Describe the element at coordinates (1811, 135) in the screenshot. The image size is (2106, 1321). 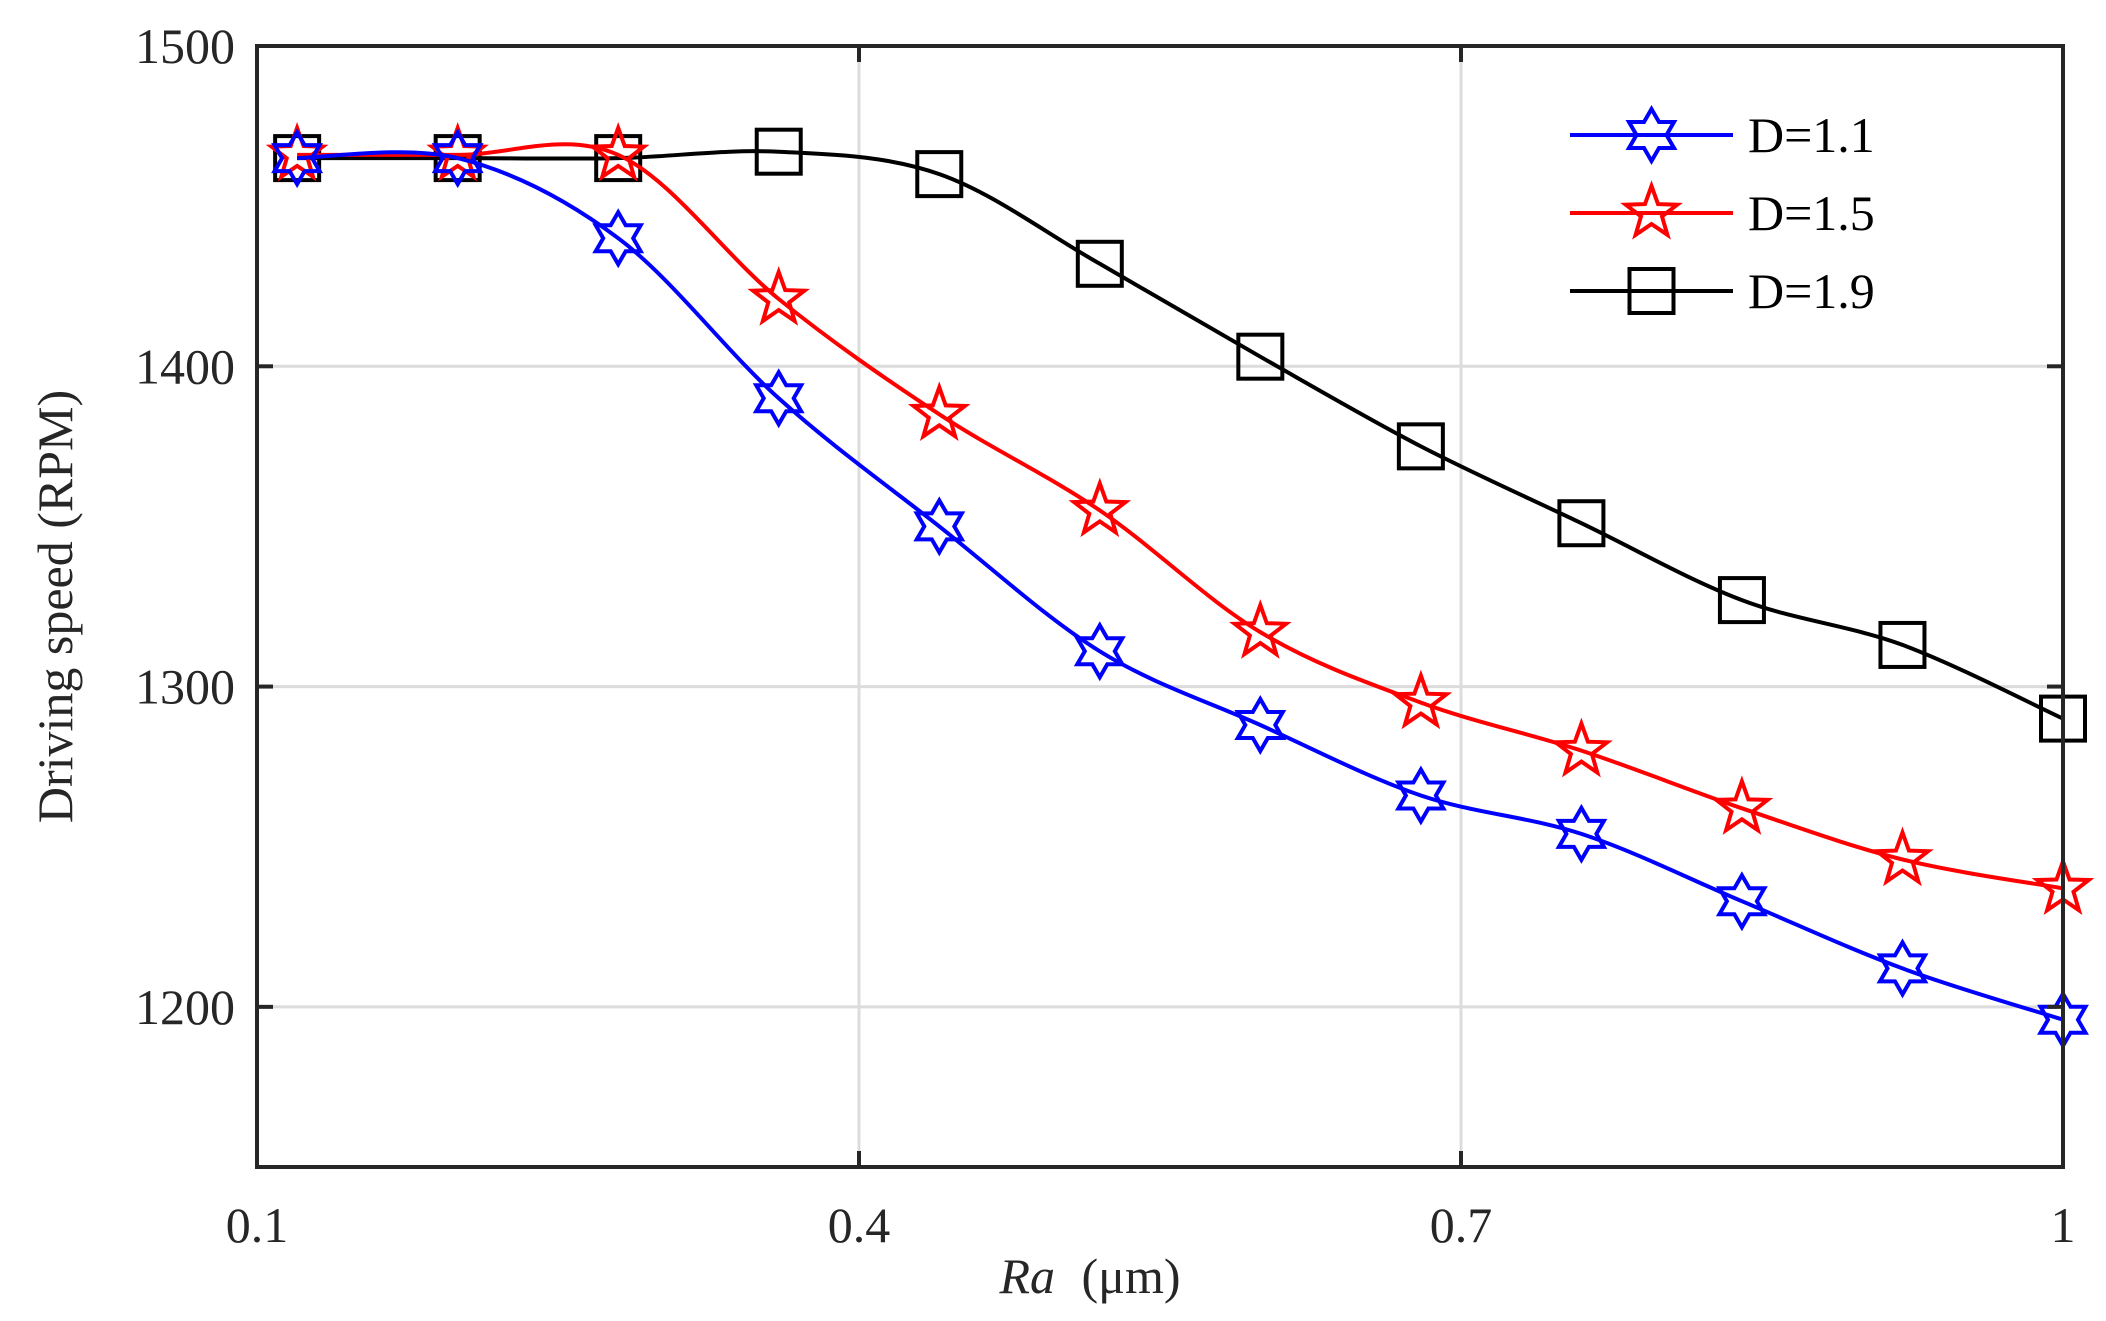
I see `legend-label: D=1.1` at that location.